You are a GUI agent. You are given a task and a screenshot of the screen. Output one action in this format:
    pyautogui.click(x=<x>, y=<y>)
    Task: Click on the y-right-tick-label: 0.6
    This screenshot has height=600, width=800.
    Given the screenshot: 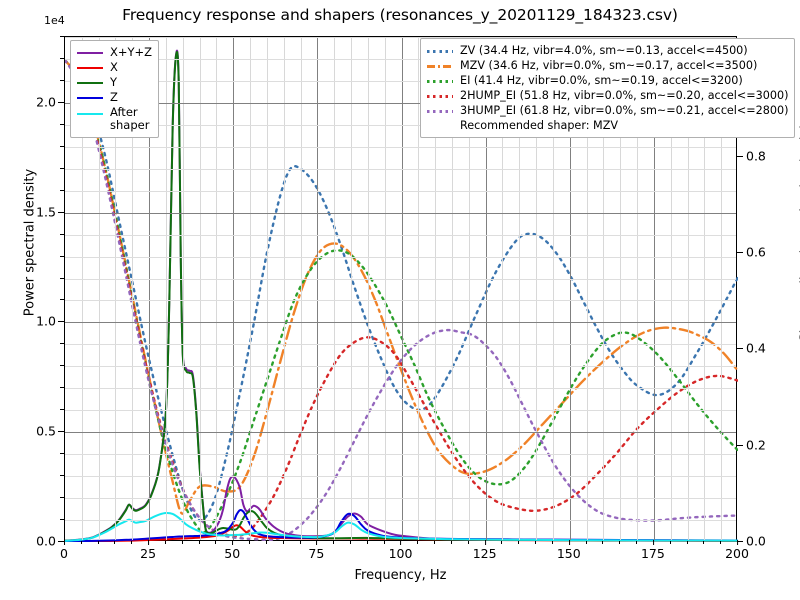 What is the action you would take?
    pyautogui.click(x=756, y=252)
    